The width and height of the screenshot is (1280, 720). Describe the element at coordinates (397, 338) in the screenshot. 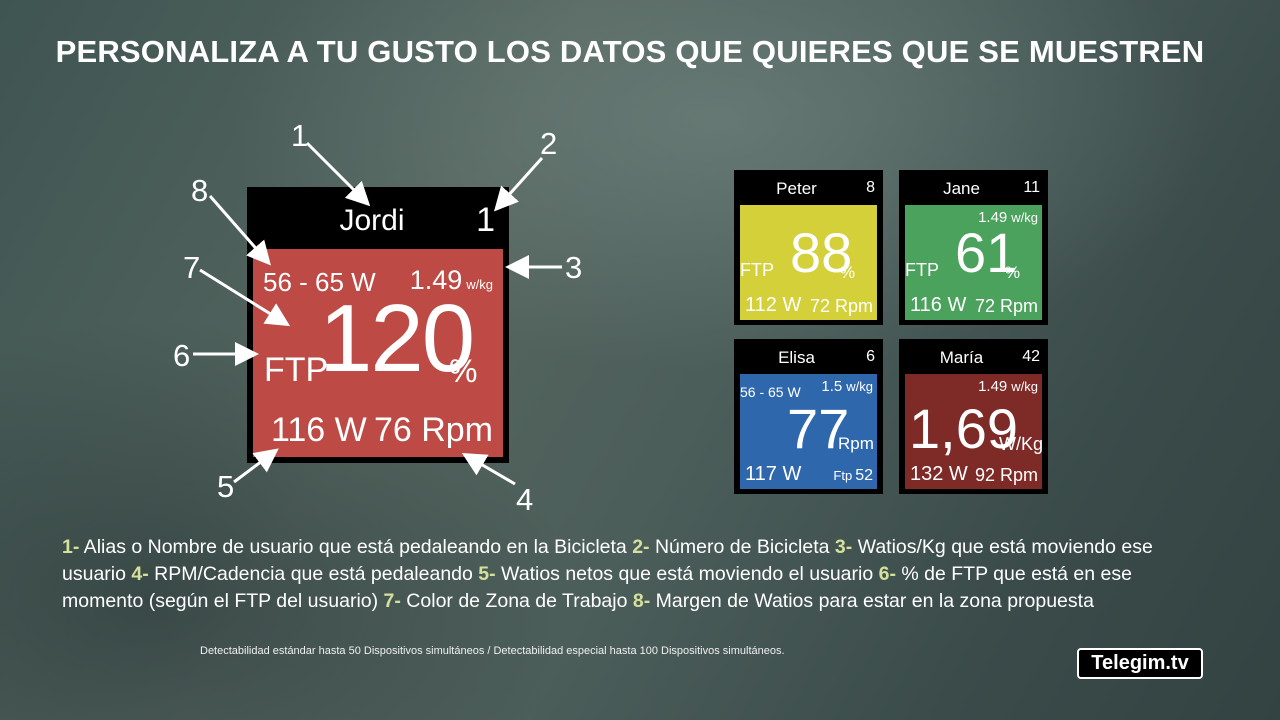

I see `ftp-percent: 120` at that location.